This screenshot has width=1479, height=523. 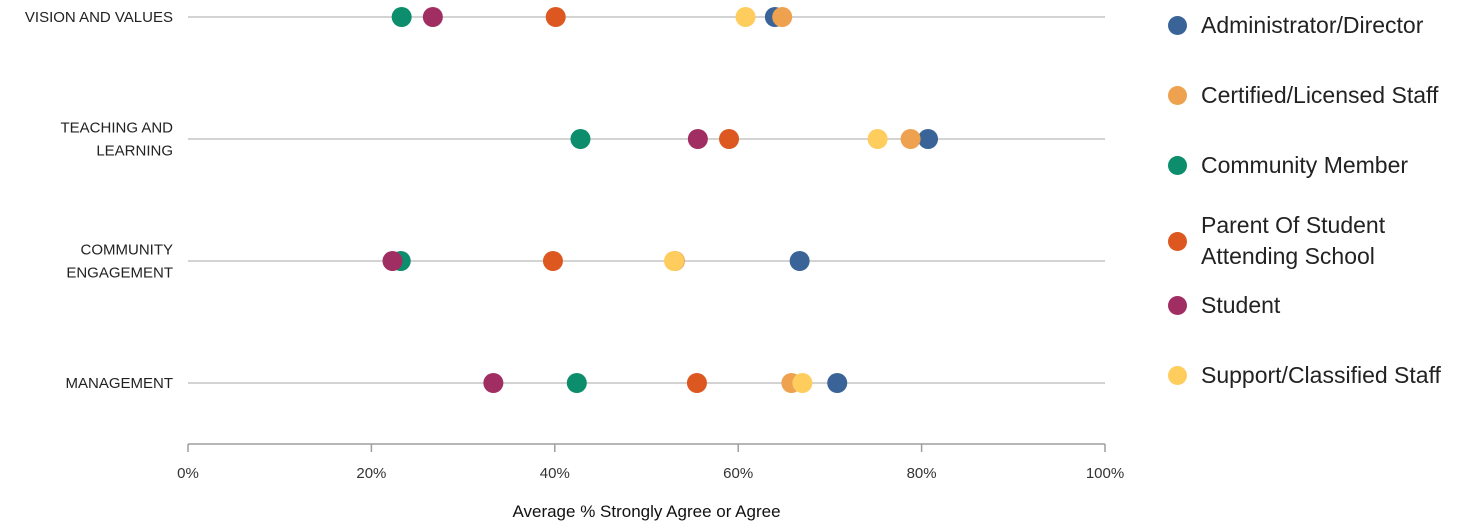 What do you see at coordinates (1241, 305) in the screenshot?
I see `legend-label: Student` at bounding box center [1241, 305].